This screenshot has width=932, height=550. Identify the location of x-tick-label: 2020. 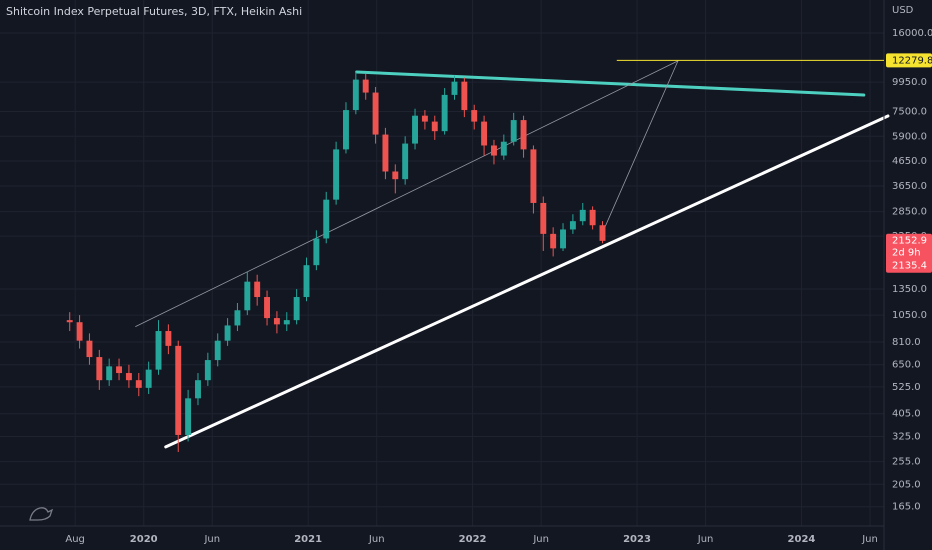
(144, 539).